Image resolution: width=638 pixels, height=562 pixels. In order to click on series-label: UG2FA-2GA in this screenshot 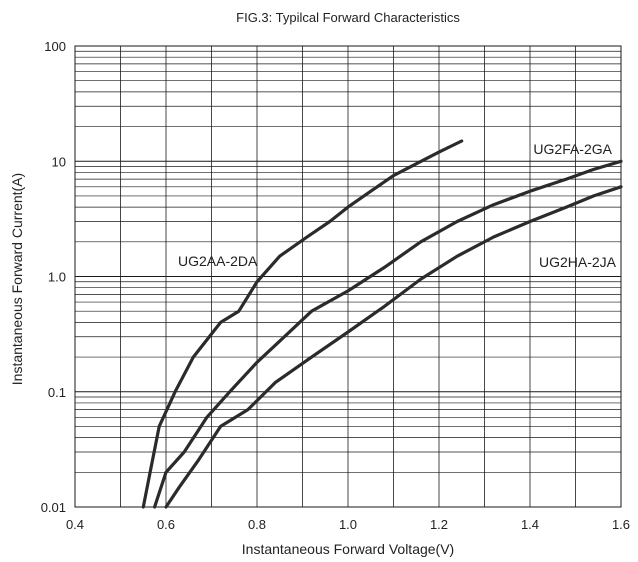, I will do `click(572, 149)`.